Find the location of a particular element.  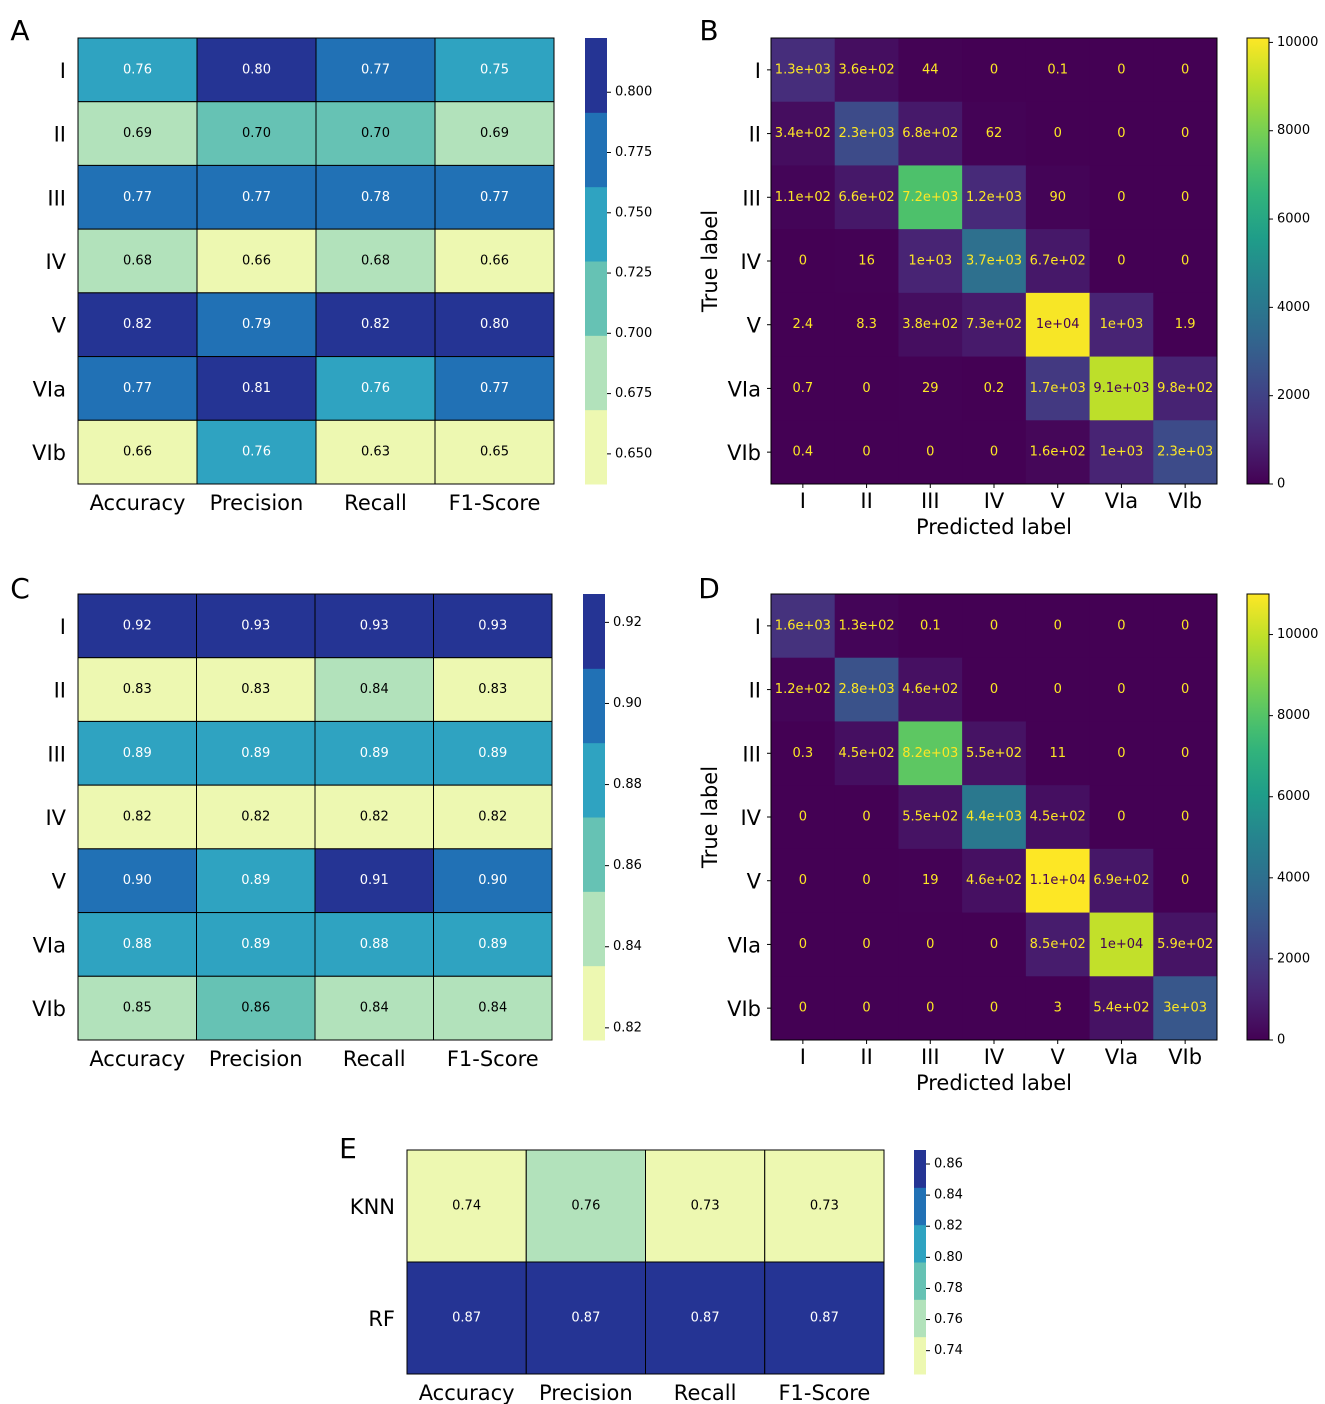

x-tick-label: VIa is located at coordinates (1121, 1057).